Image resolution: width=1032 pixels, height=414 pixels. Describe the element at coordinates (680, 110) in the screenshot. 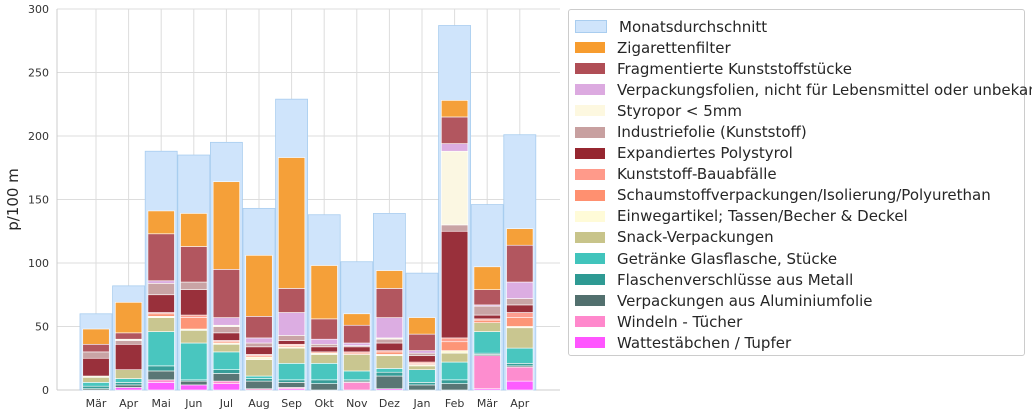

I see `legend-label: Styropor < 5mm` at that location.